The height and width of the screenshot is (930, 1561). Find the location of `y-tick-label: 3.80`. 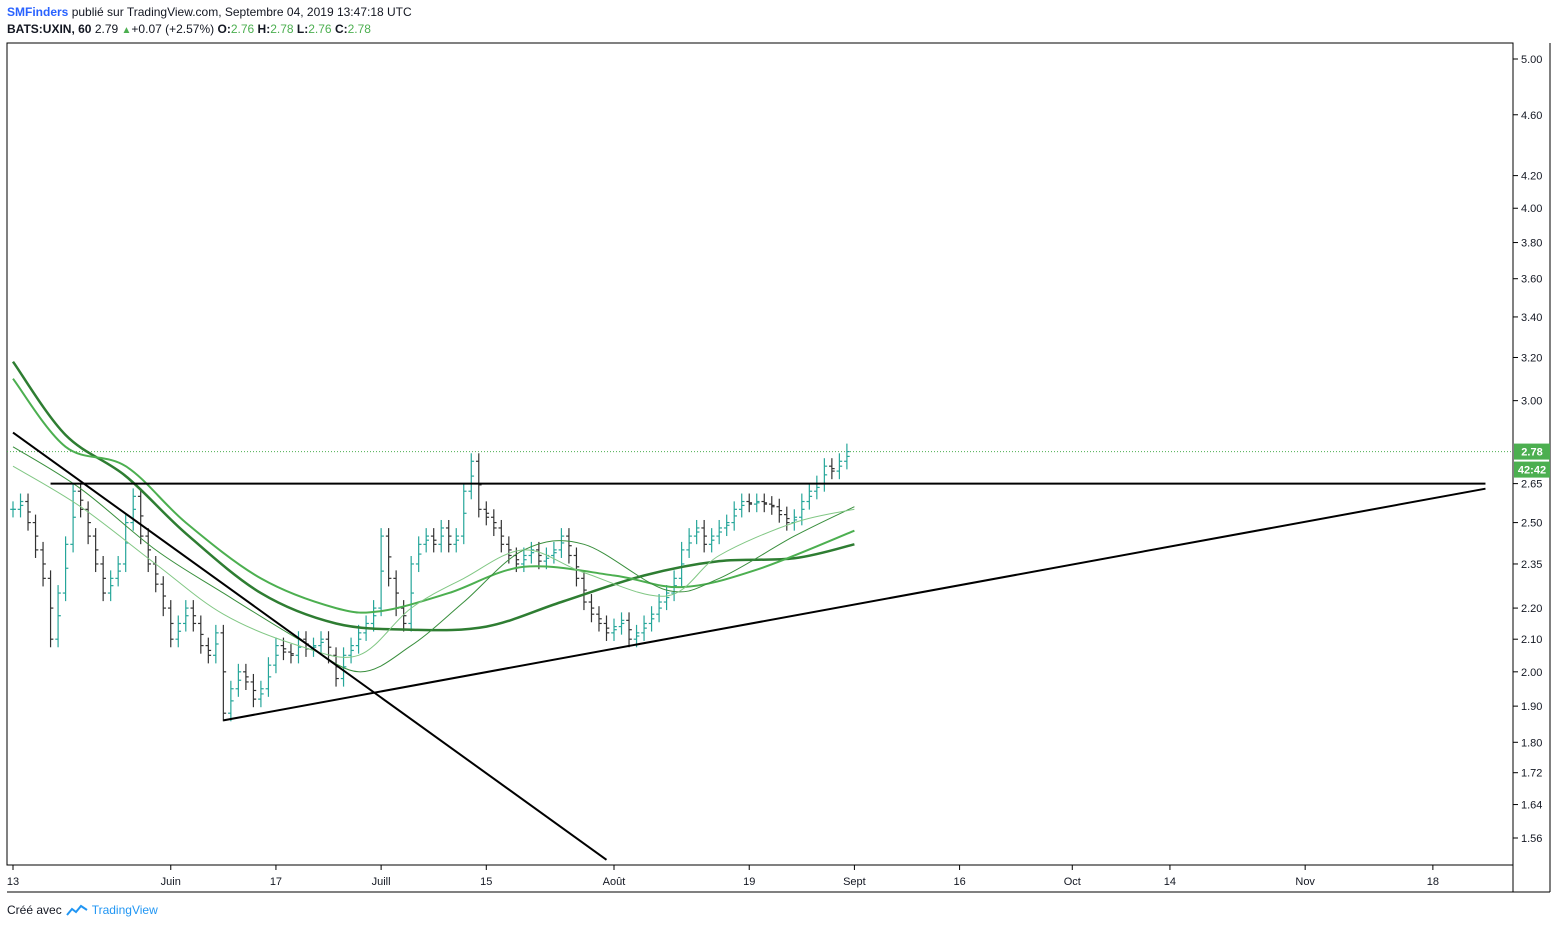

y-tick-label: 3.80 is located at coordinates (1531, 244).